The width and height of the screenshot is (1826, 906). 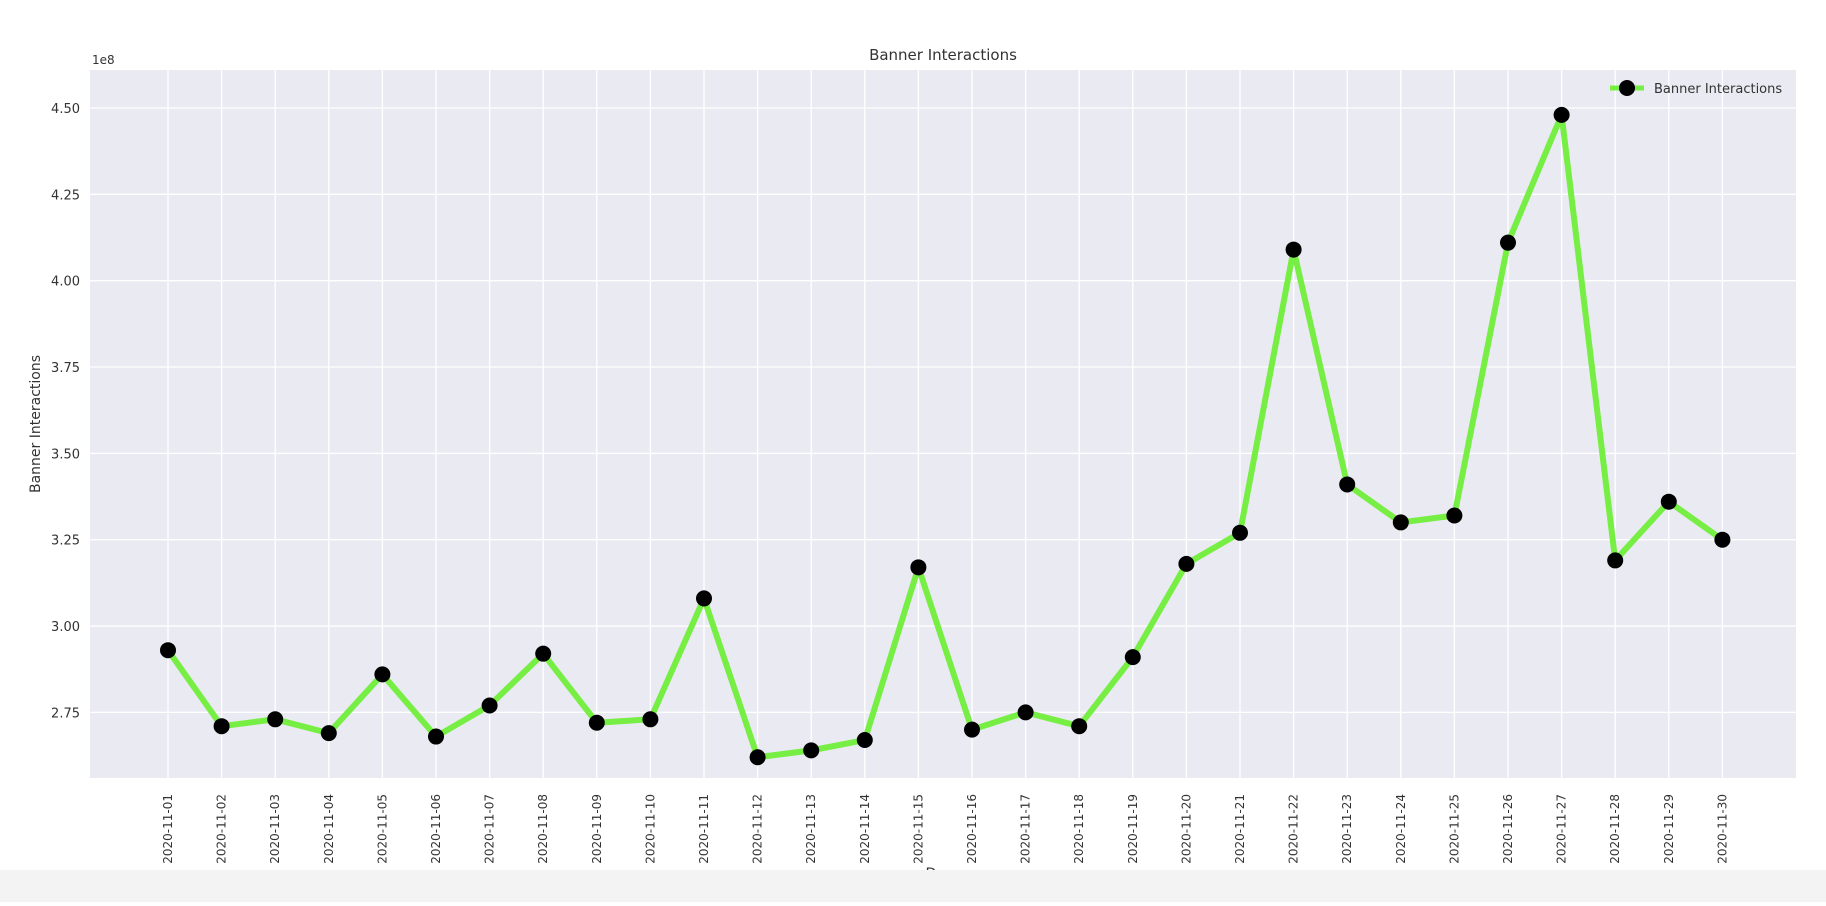 I want to click on x-tick-label: 2020-11-08, so click(x=543, y=829).